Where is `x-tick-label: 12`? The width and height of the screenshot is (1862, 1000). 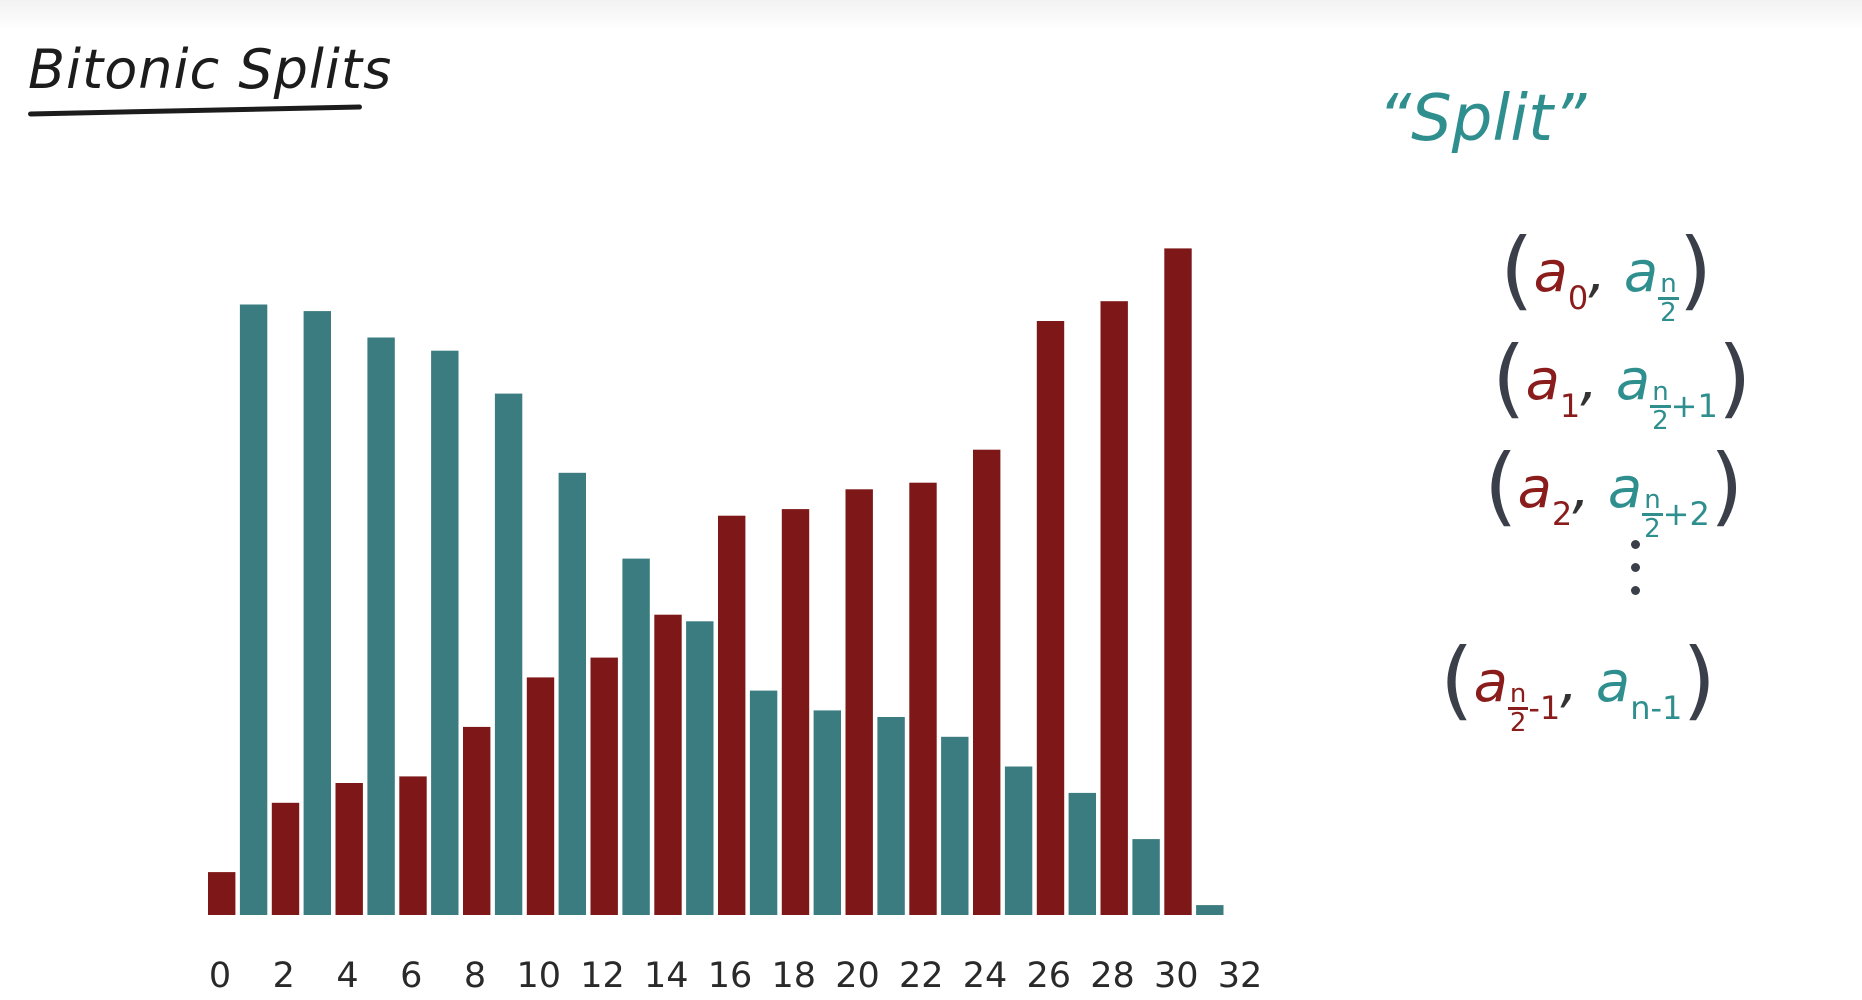 x-tick-label: 12 is located at coordinates (602, 976).